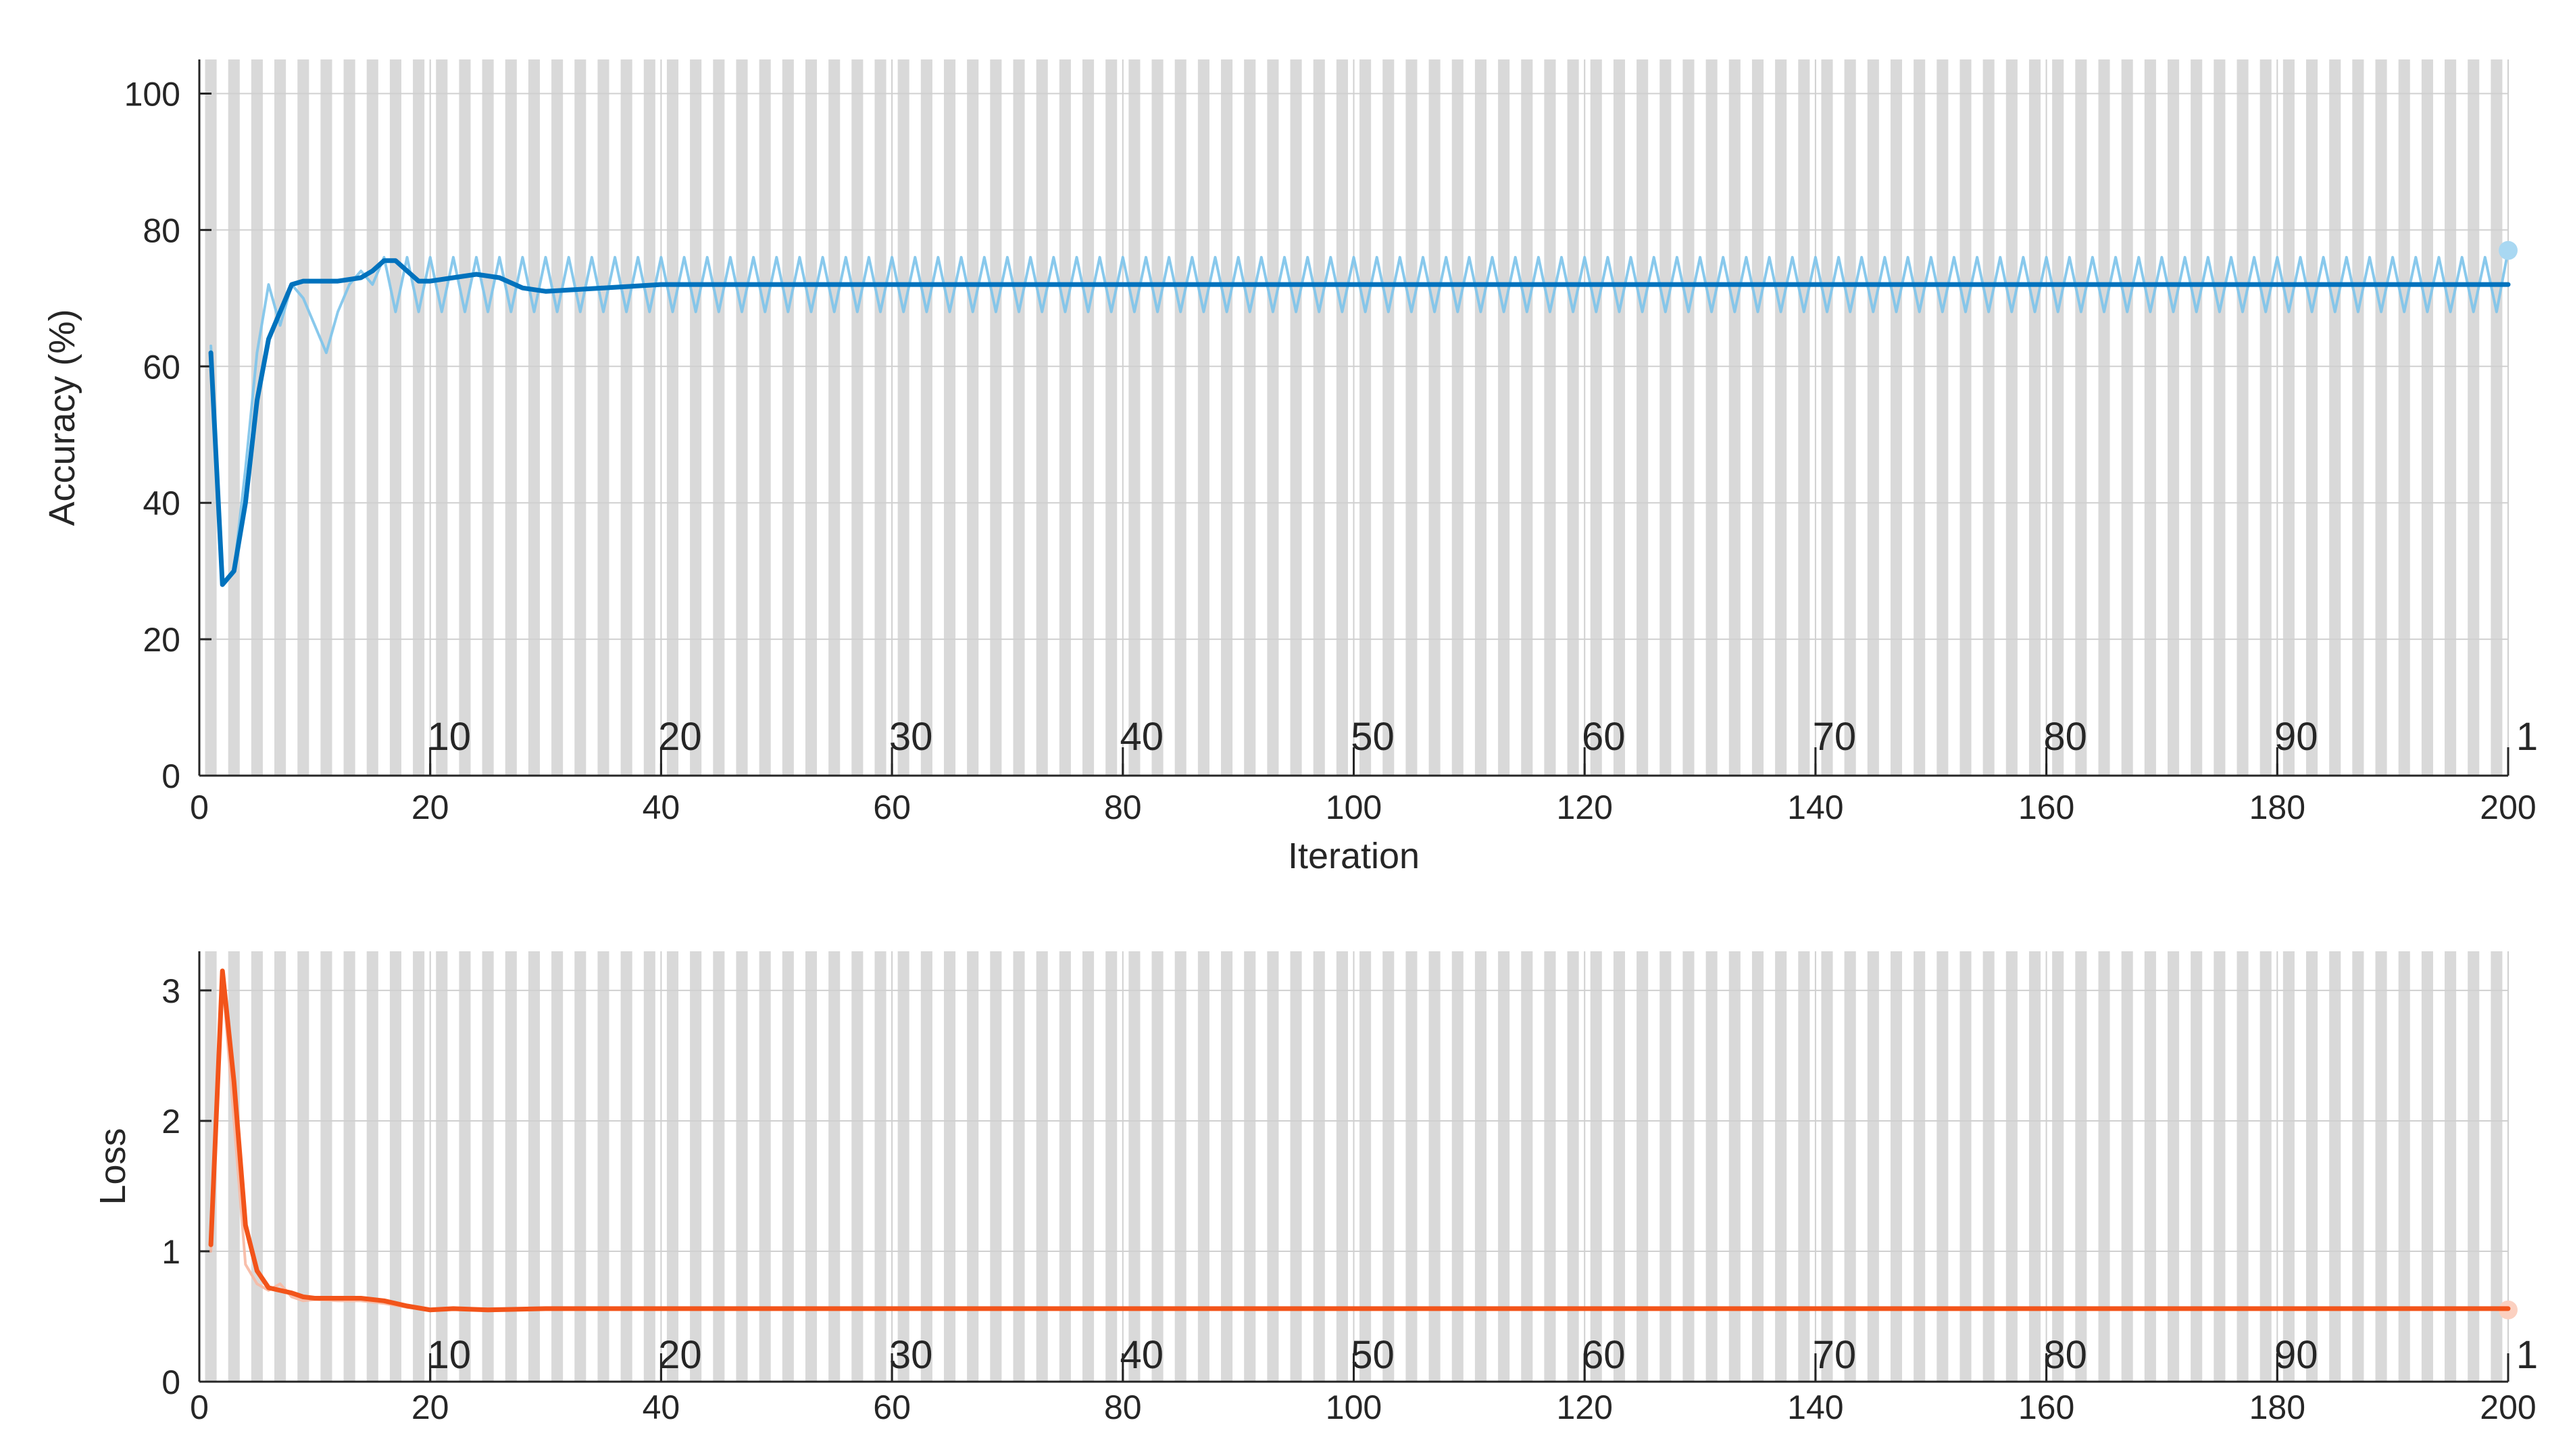 The height and width of the screenshot is (1456, 2573). I want to click on epoch-label: 50, so click(1373, 1355).